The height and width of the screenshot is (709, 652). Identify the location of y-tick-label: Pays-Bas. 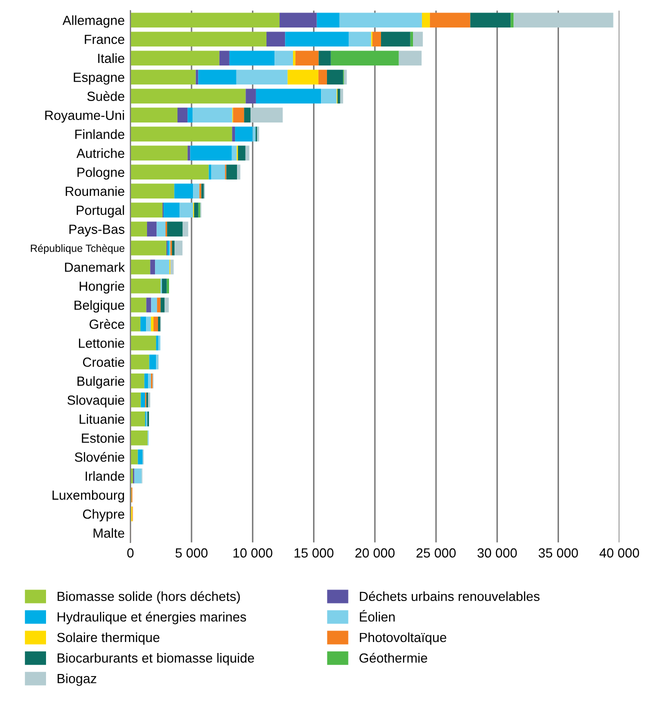
(96, 230).